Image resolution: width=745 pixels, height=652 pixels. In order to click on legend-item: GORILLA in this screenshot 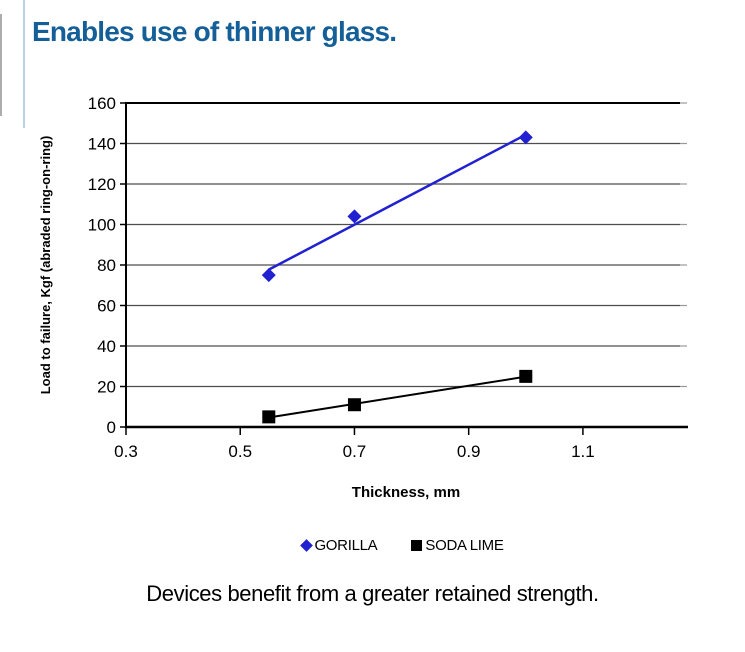, I will do `click(339, 545)`.